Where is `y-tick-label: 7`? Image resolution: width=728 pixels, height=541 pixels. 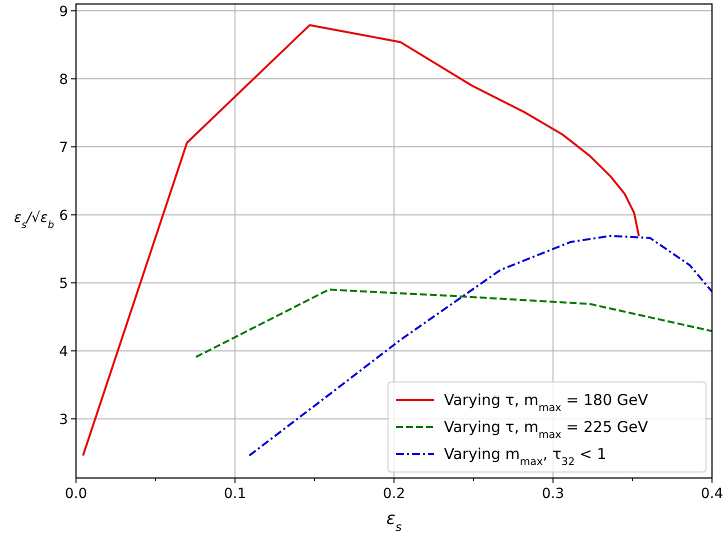
y-tick-label: 7 is located at coordinates (63, 148).